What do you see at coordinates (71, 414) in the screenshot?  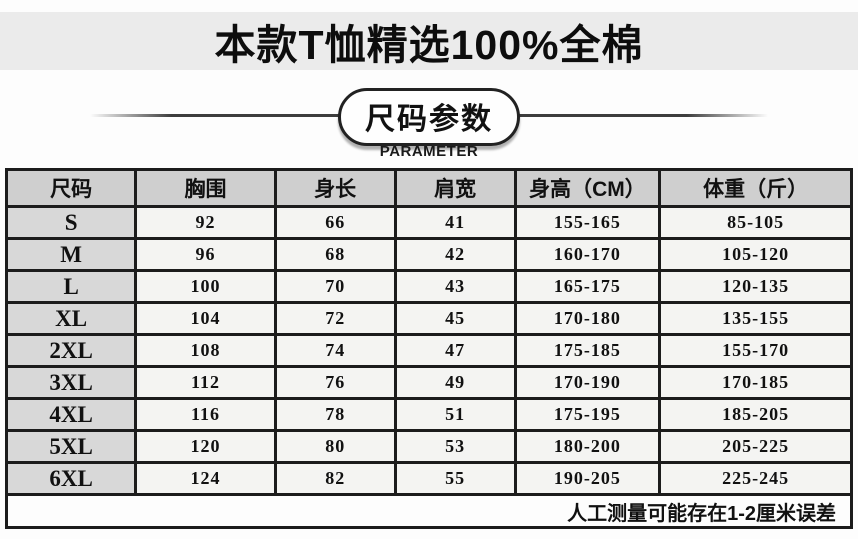 I see `size-label-cell: 4XL` at bounding box center [71, 414].